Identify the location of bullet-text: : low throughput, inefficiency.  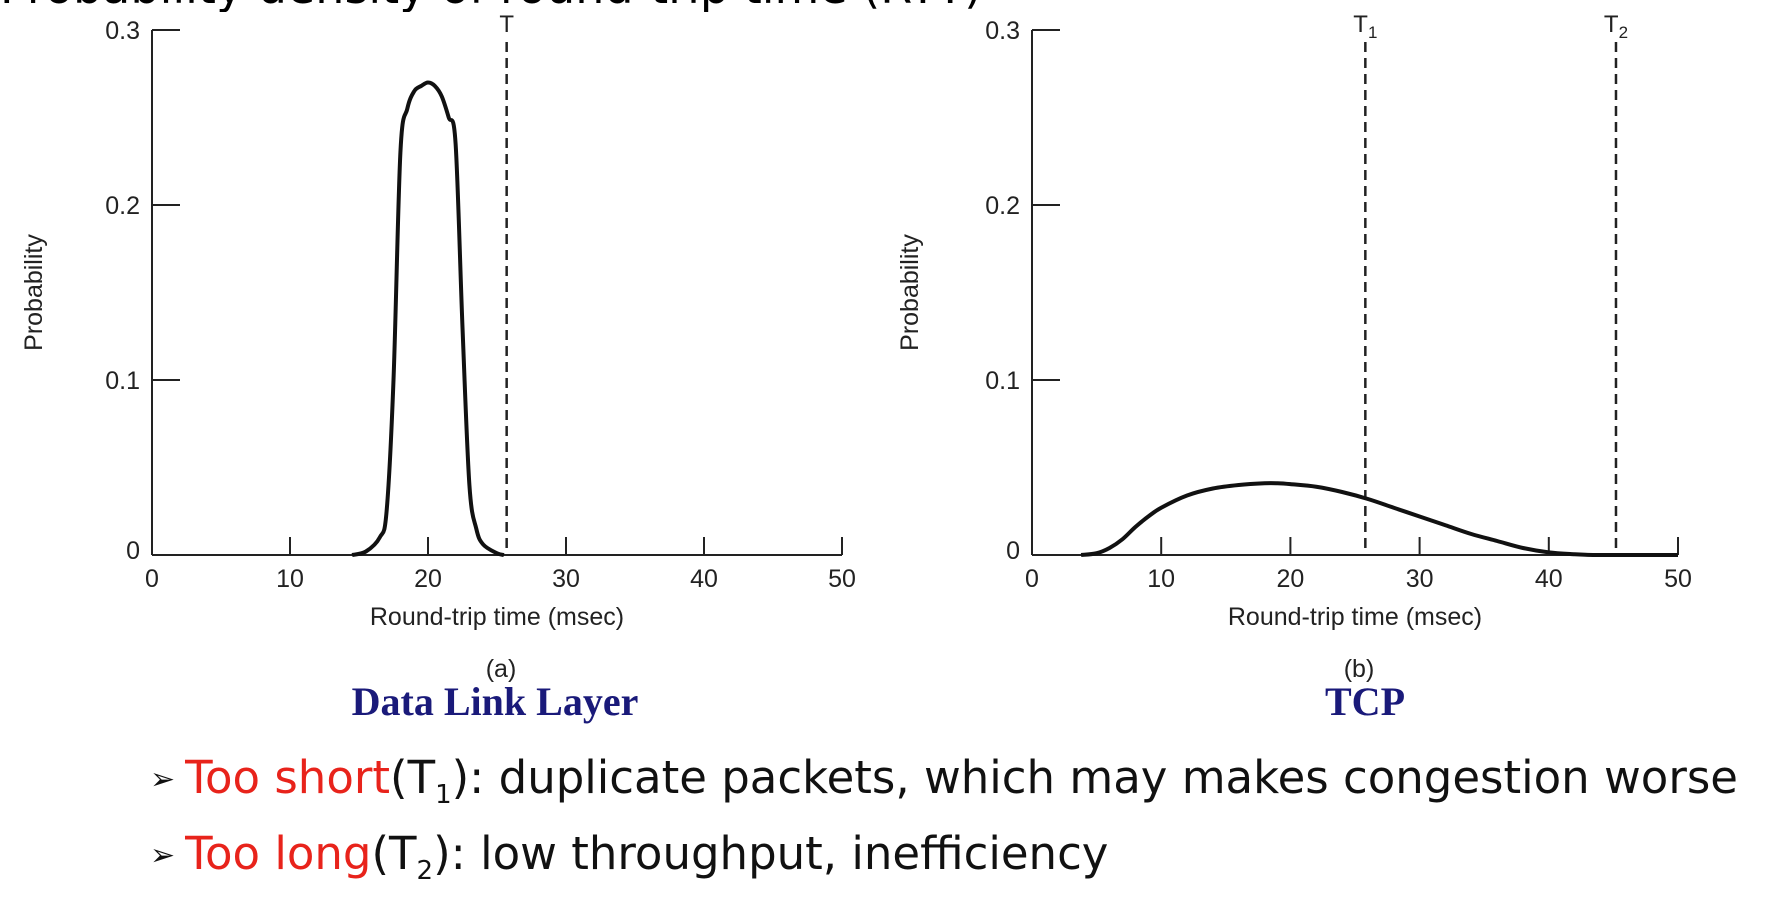
(779, 853).